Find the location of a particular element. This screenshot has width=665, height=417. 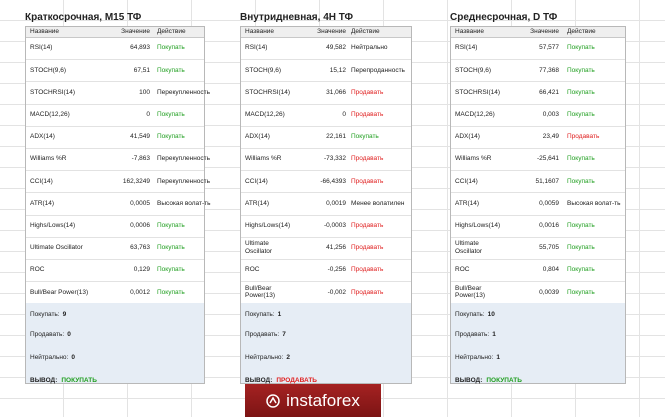

indicator-value: -0,0003 is located at coordinates (334, 225).